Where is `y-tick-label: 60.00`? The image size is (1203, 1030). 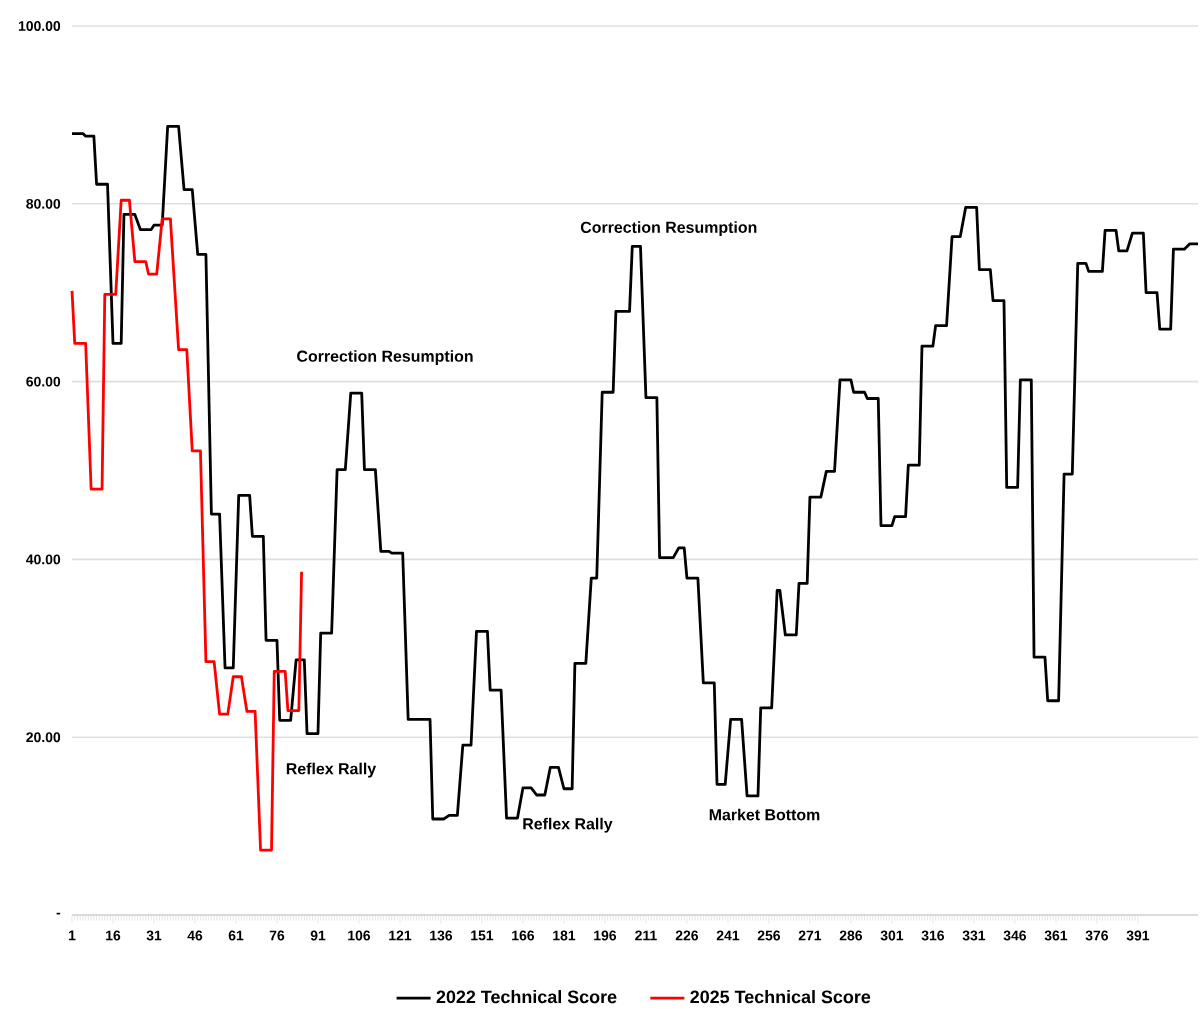 y-tick-label: 60.00 is located at coordinates (43, 381).